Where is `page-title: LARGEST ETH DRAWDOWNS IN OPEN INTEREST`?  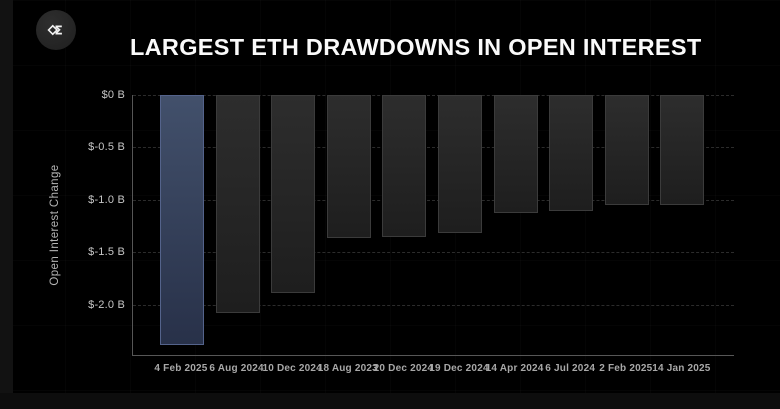 page-title: LARGEST ETH DRAWDOWNS IN OPEN INTEREST is located at coordinates (416, 46).